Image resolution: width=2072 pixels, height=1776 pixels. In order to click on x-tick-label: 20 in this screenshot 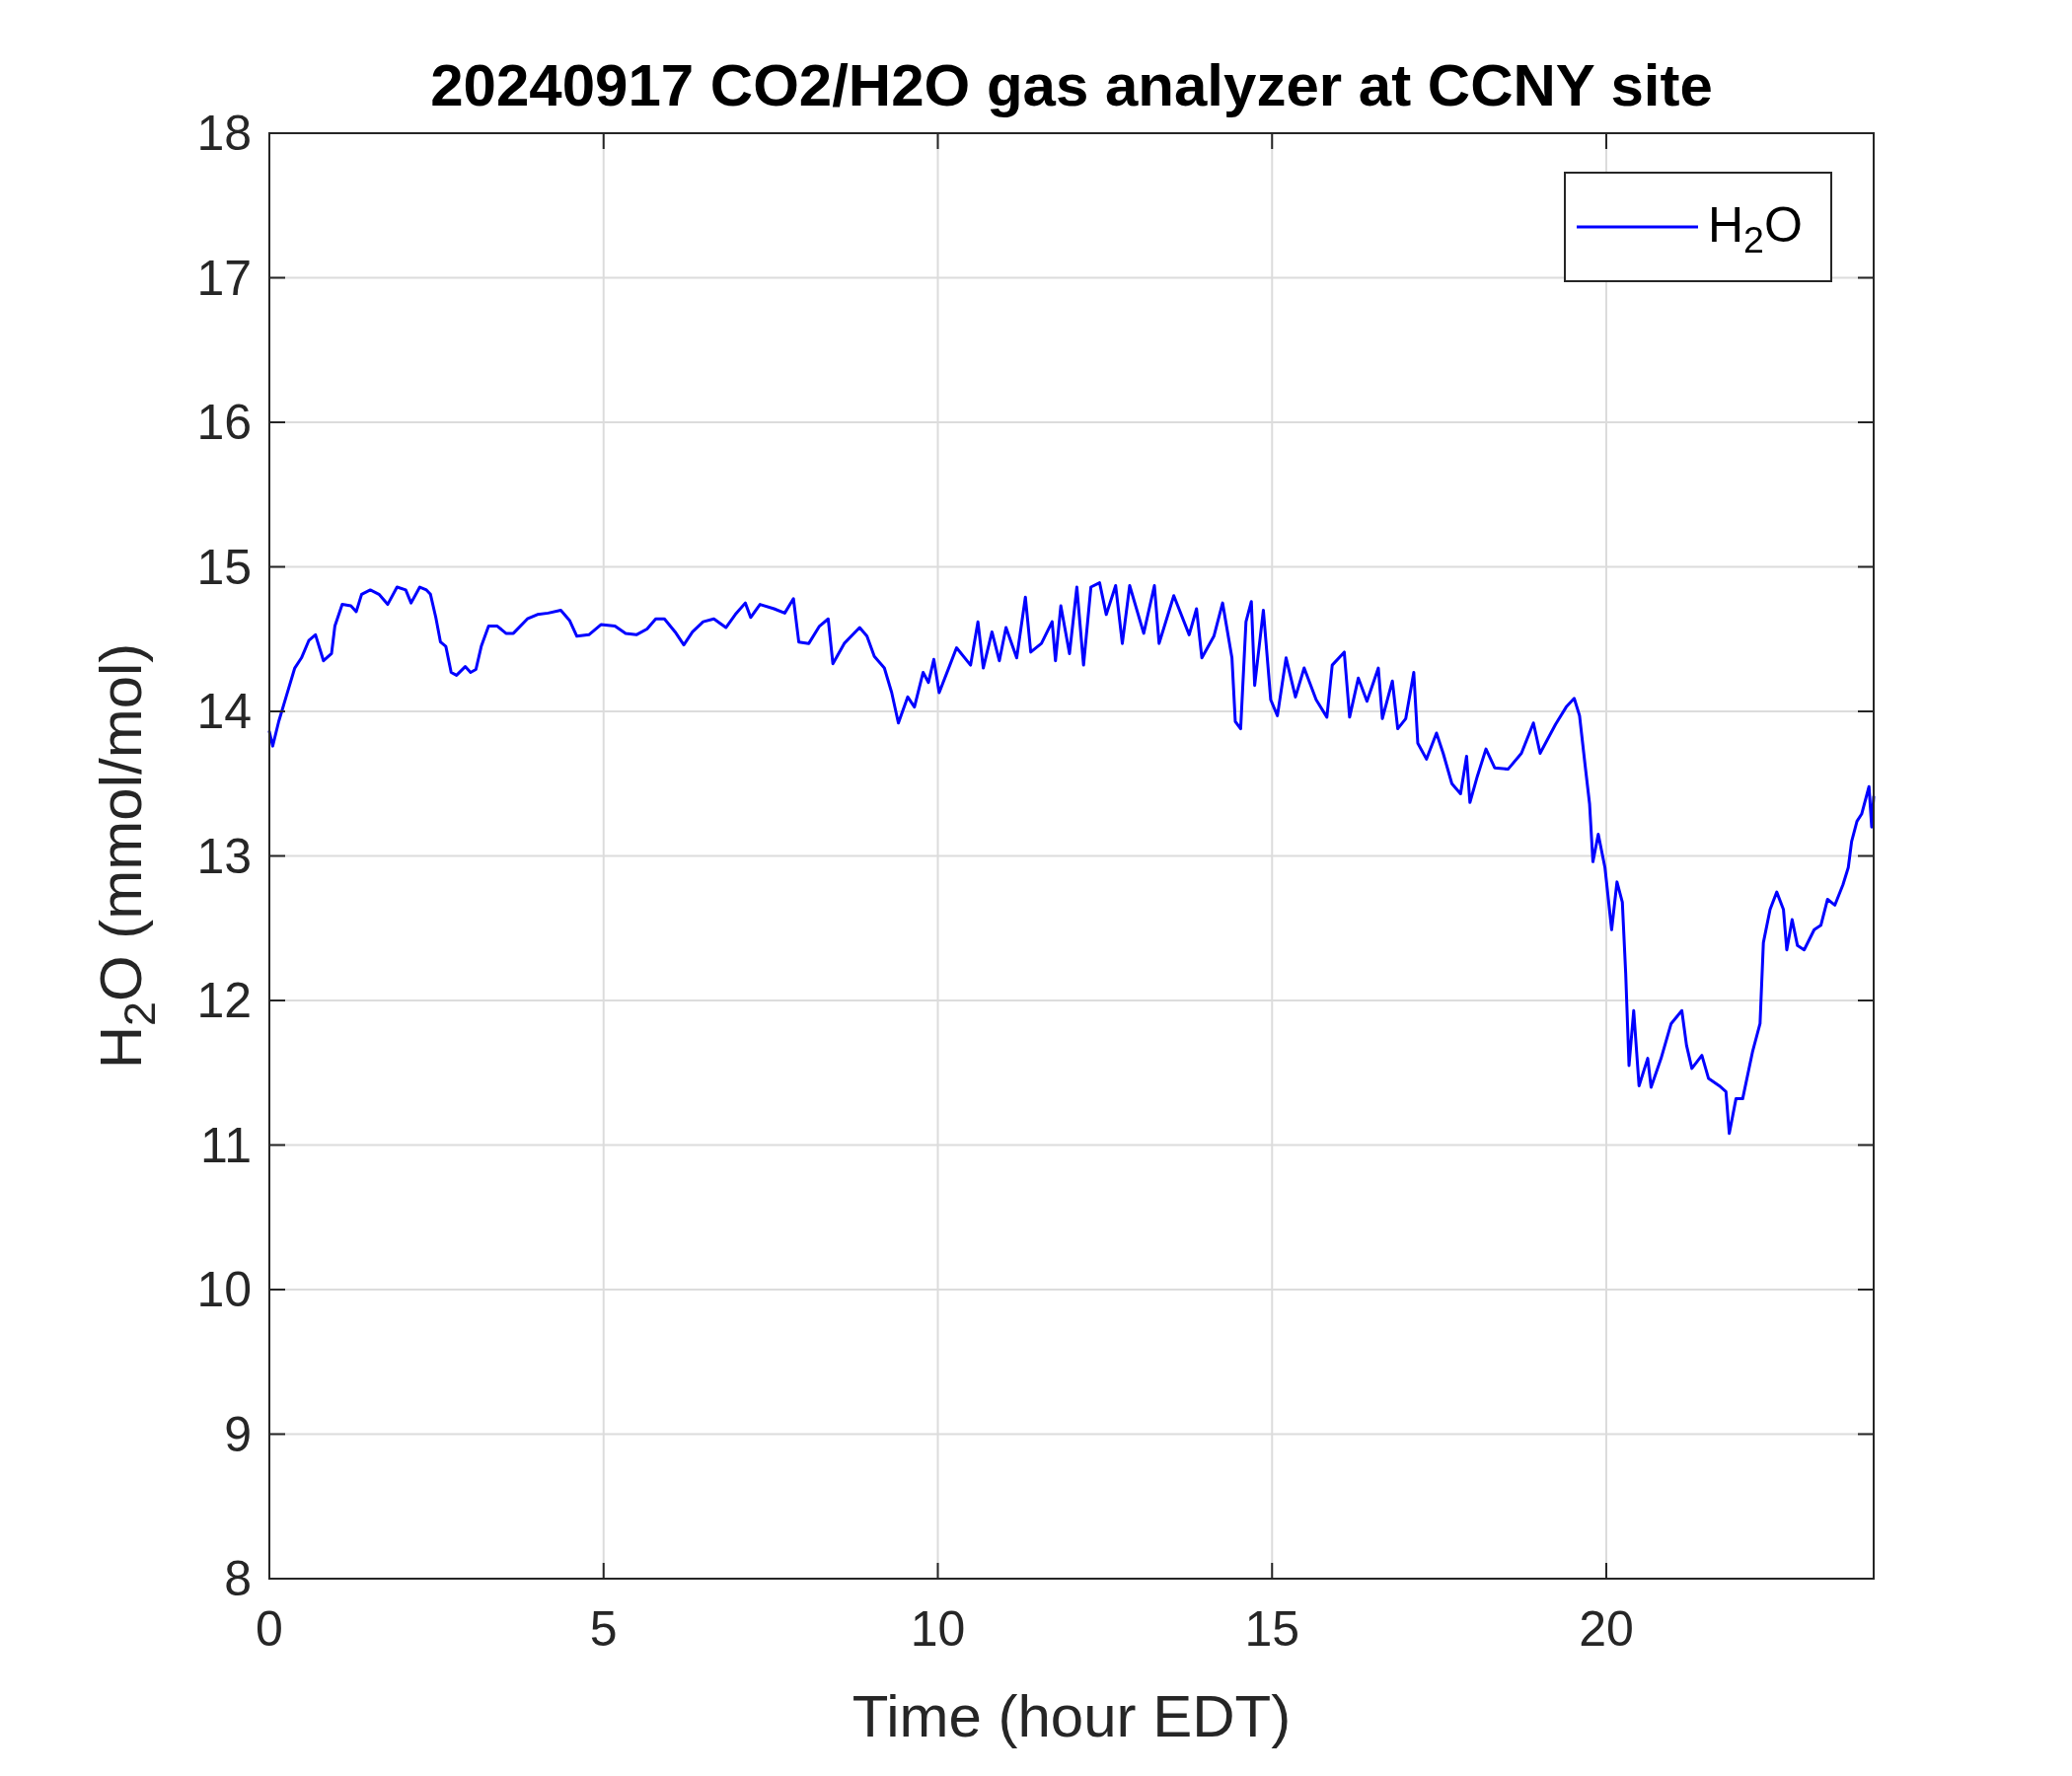, I will do `click(1607, 1629)`.